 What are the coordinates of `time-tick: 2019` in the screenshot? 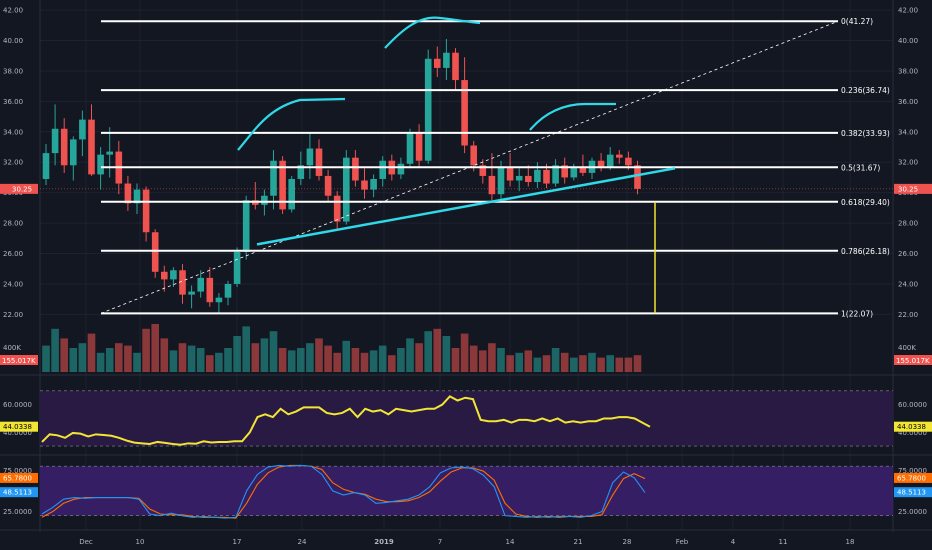 It's located at (384, 542).